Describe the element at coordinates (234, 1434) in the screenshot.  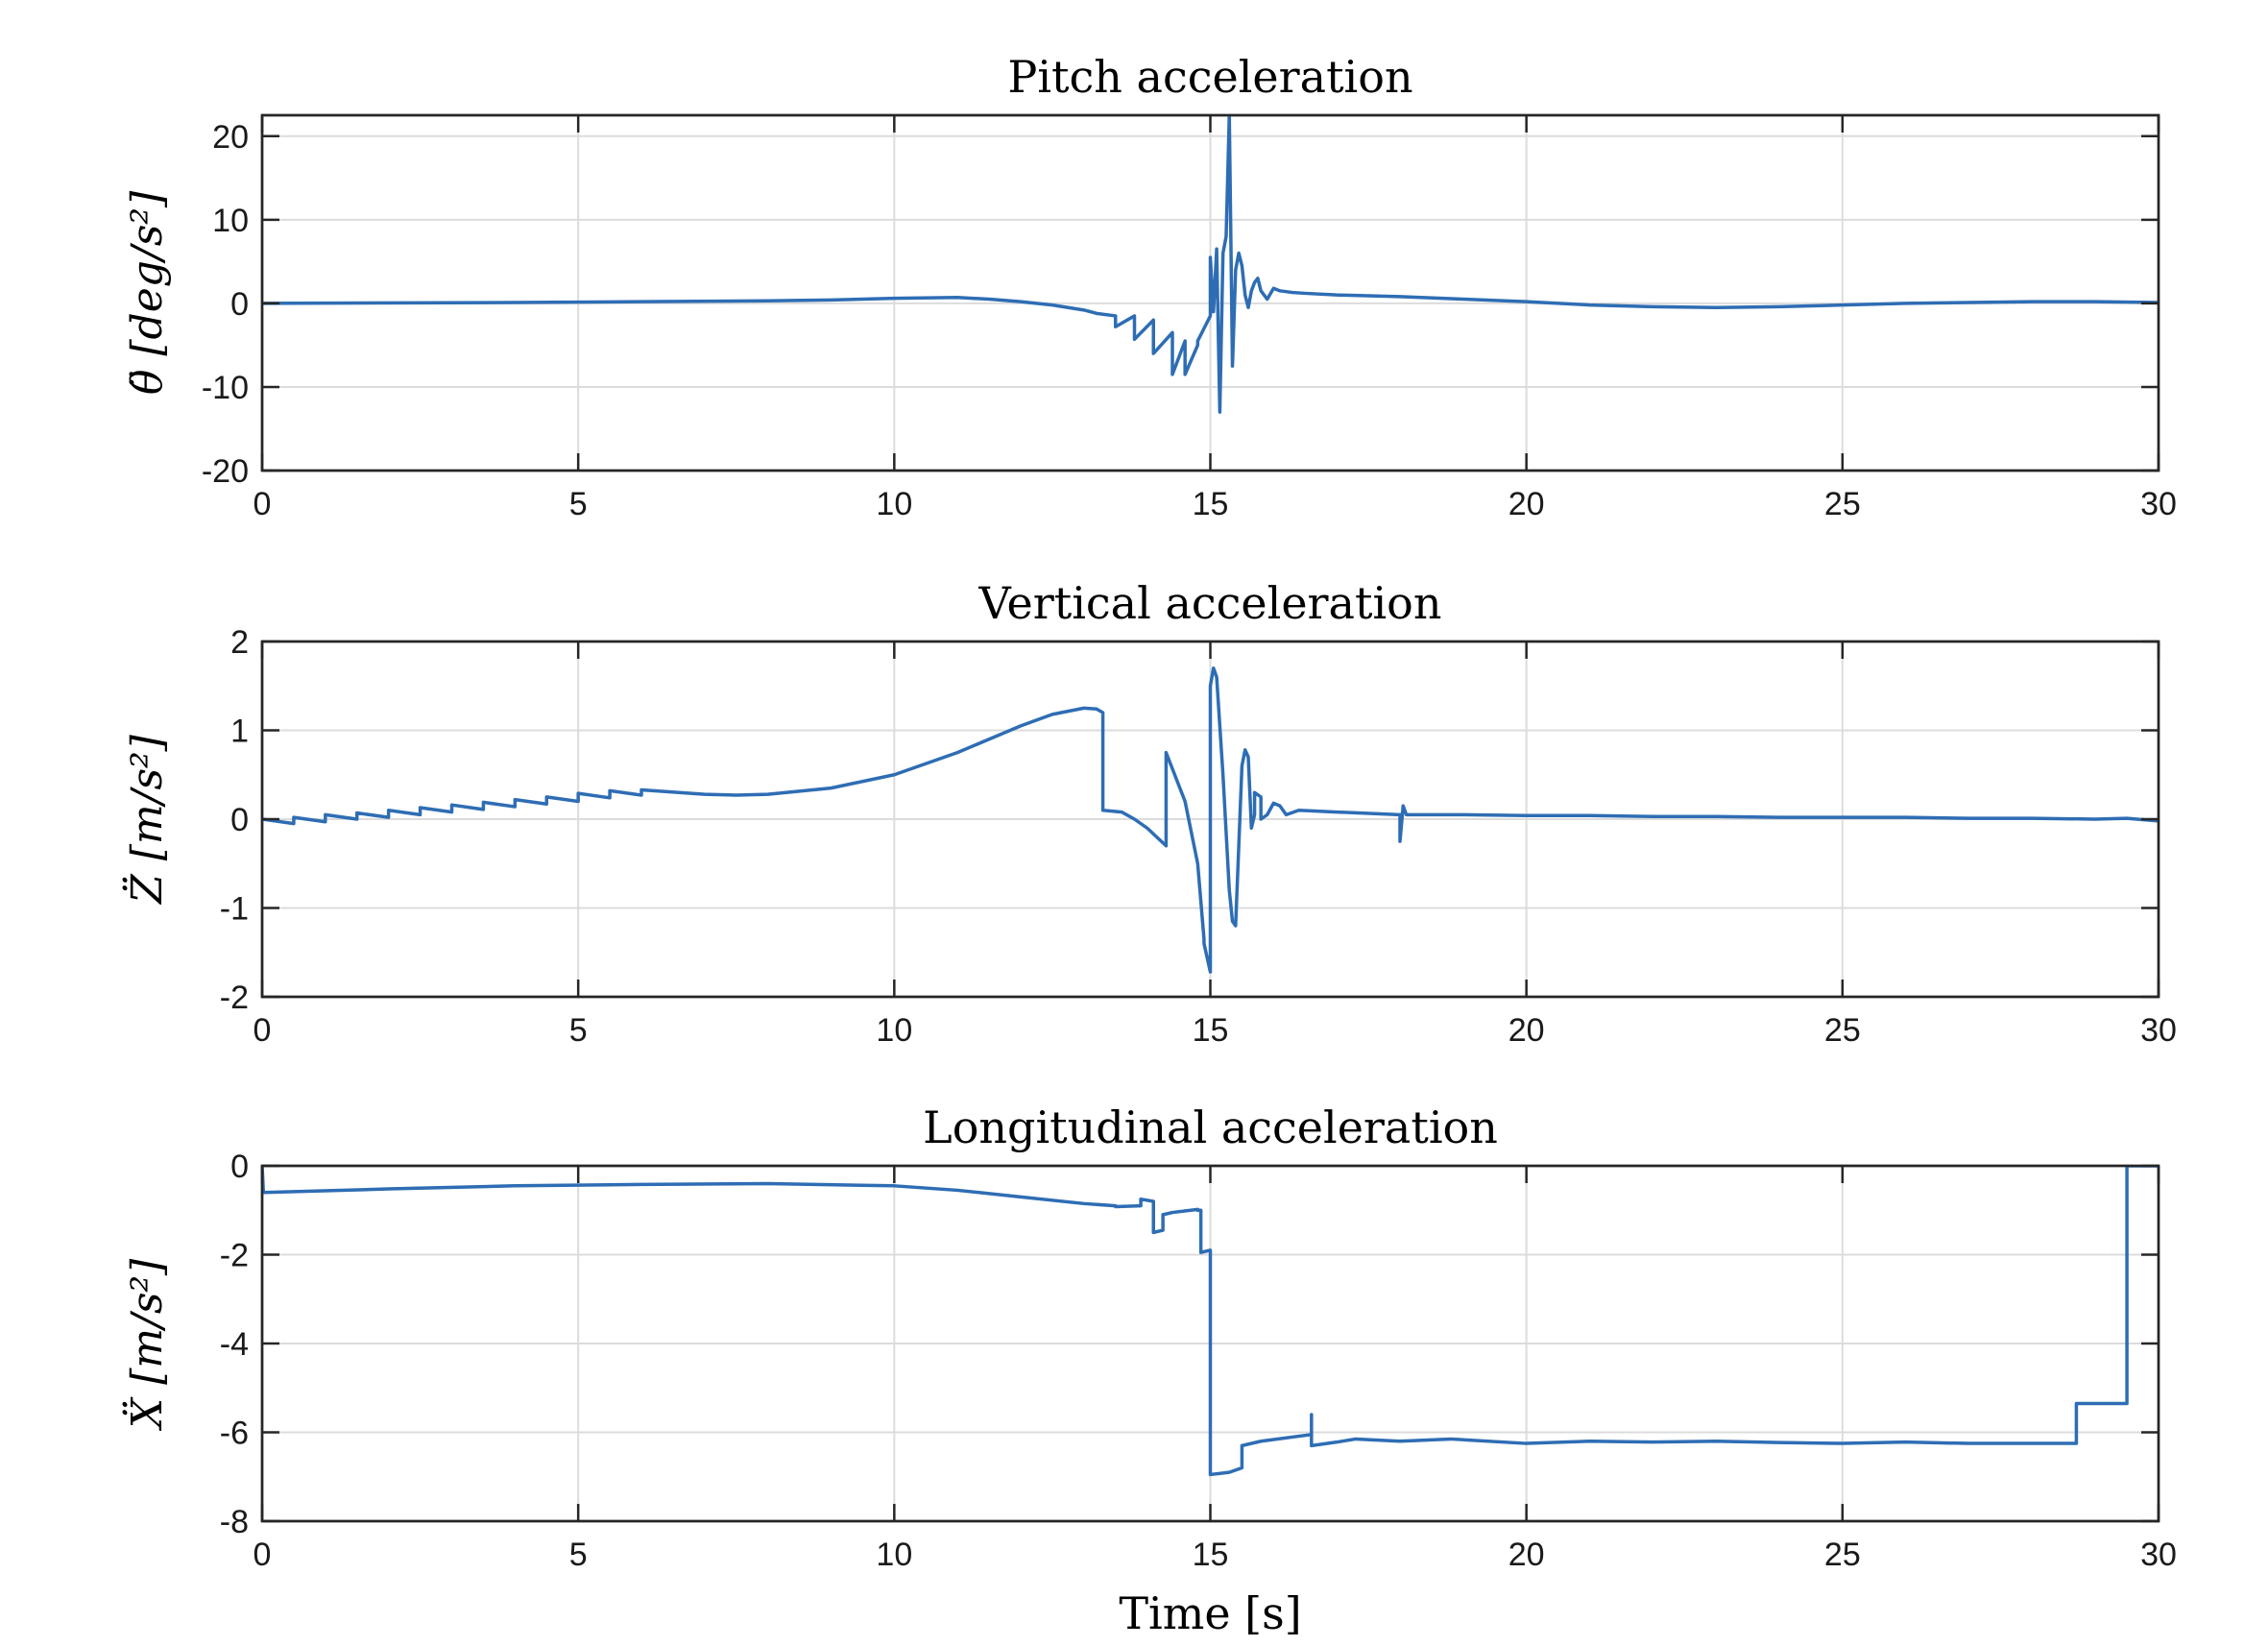
I see `y-tick-label: -6` at that location.